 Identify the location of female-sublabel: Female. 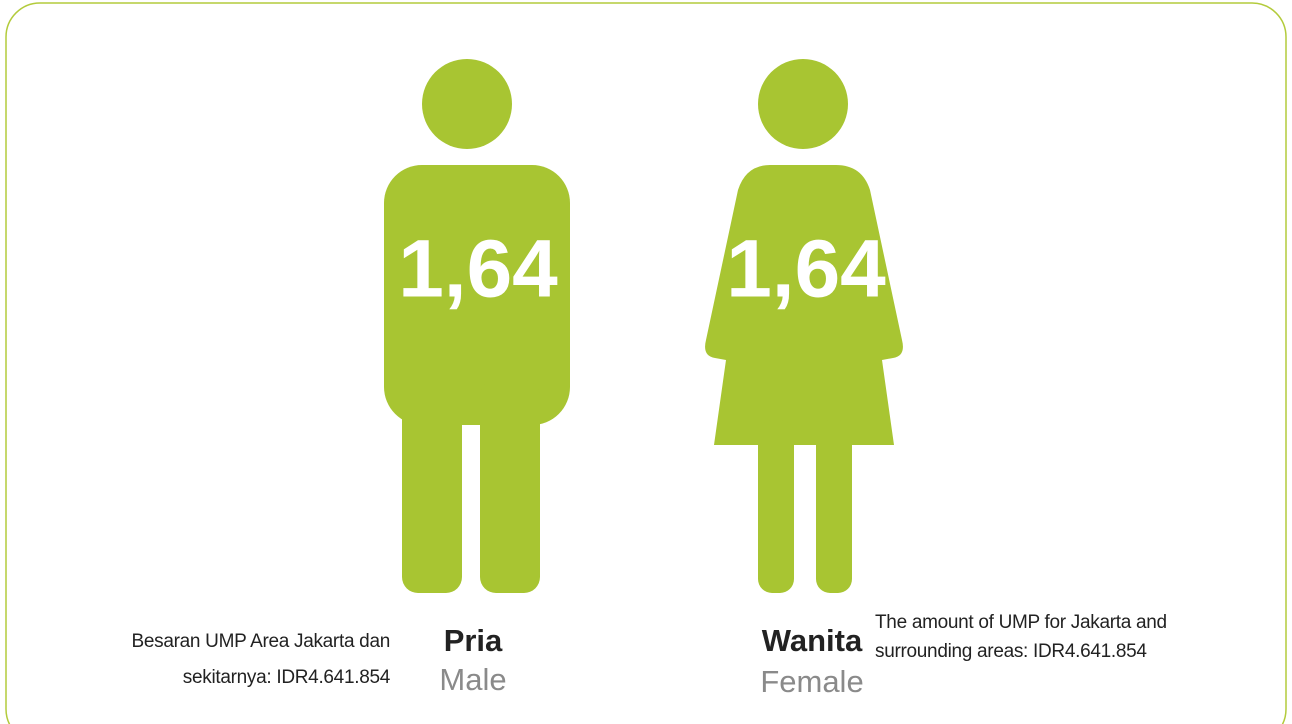
(811, 681).